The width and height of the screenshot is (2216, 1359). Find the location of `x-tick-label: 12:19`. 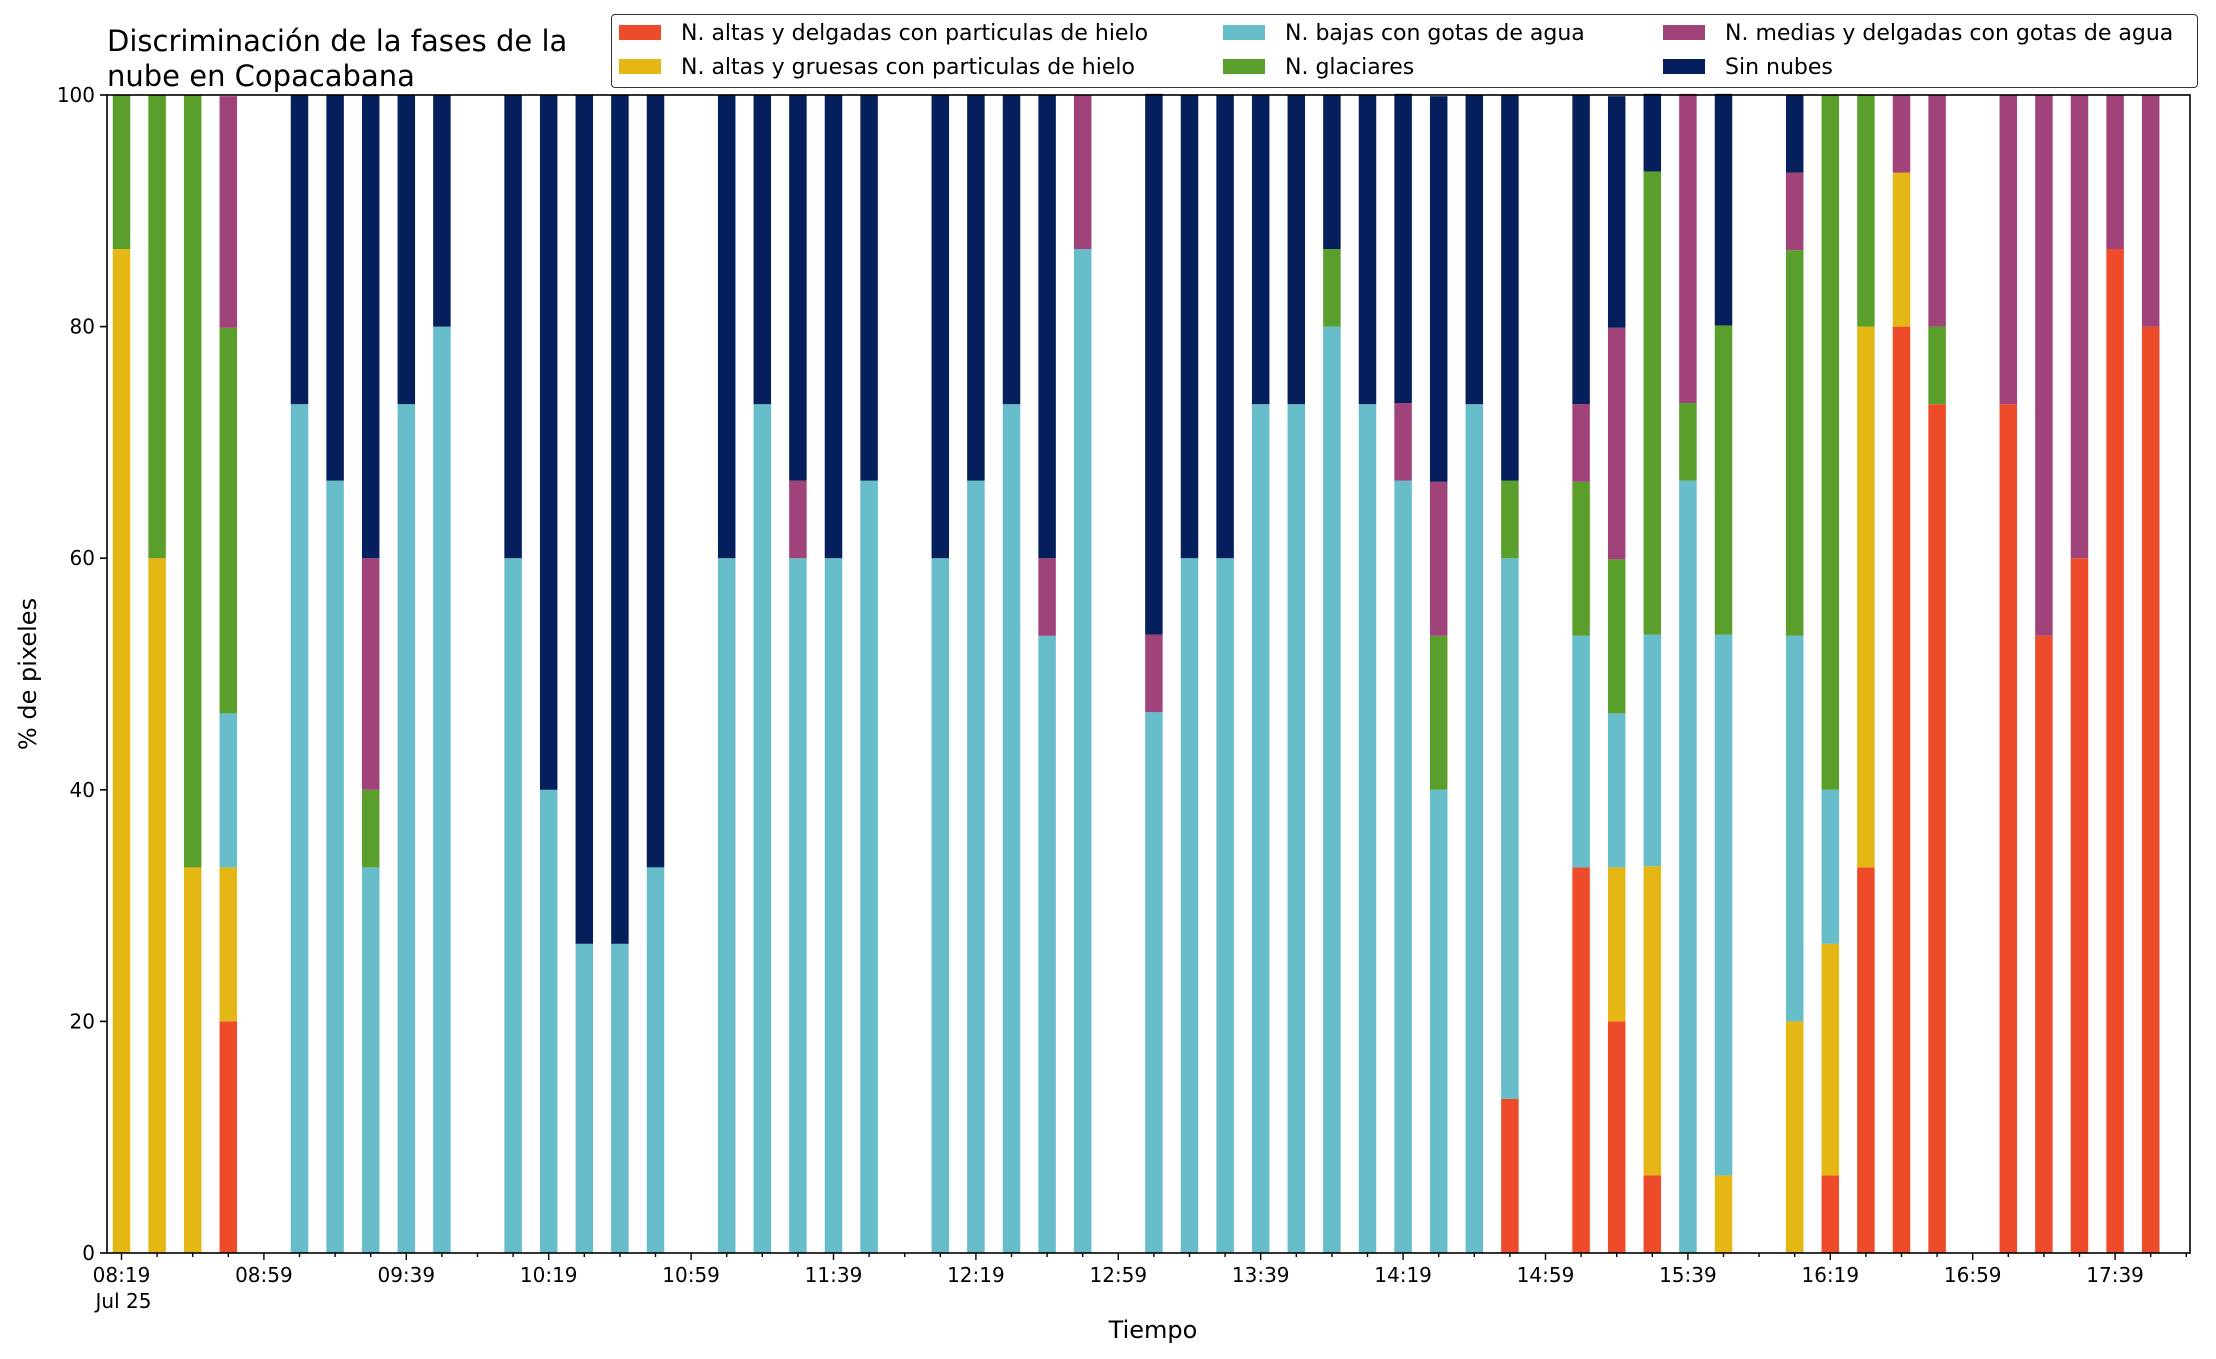

x-tick-label: 12:19 is located at coordinates (976, 1275).